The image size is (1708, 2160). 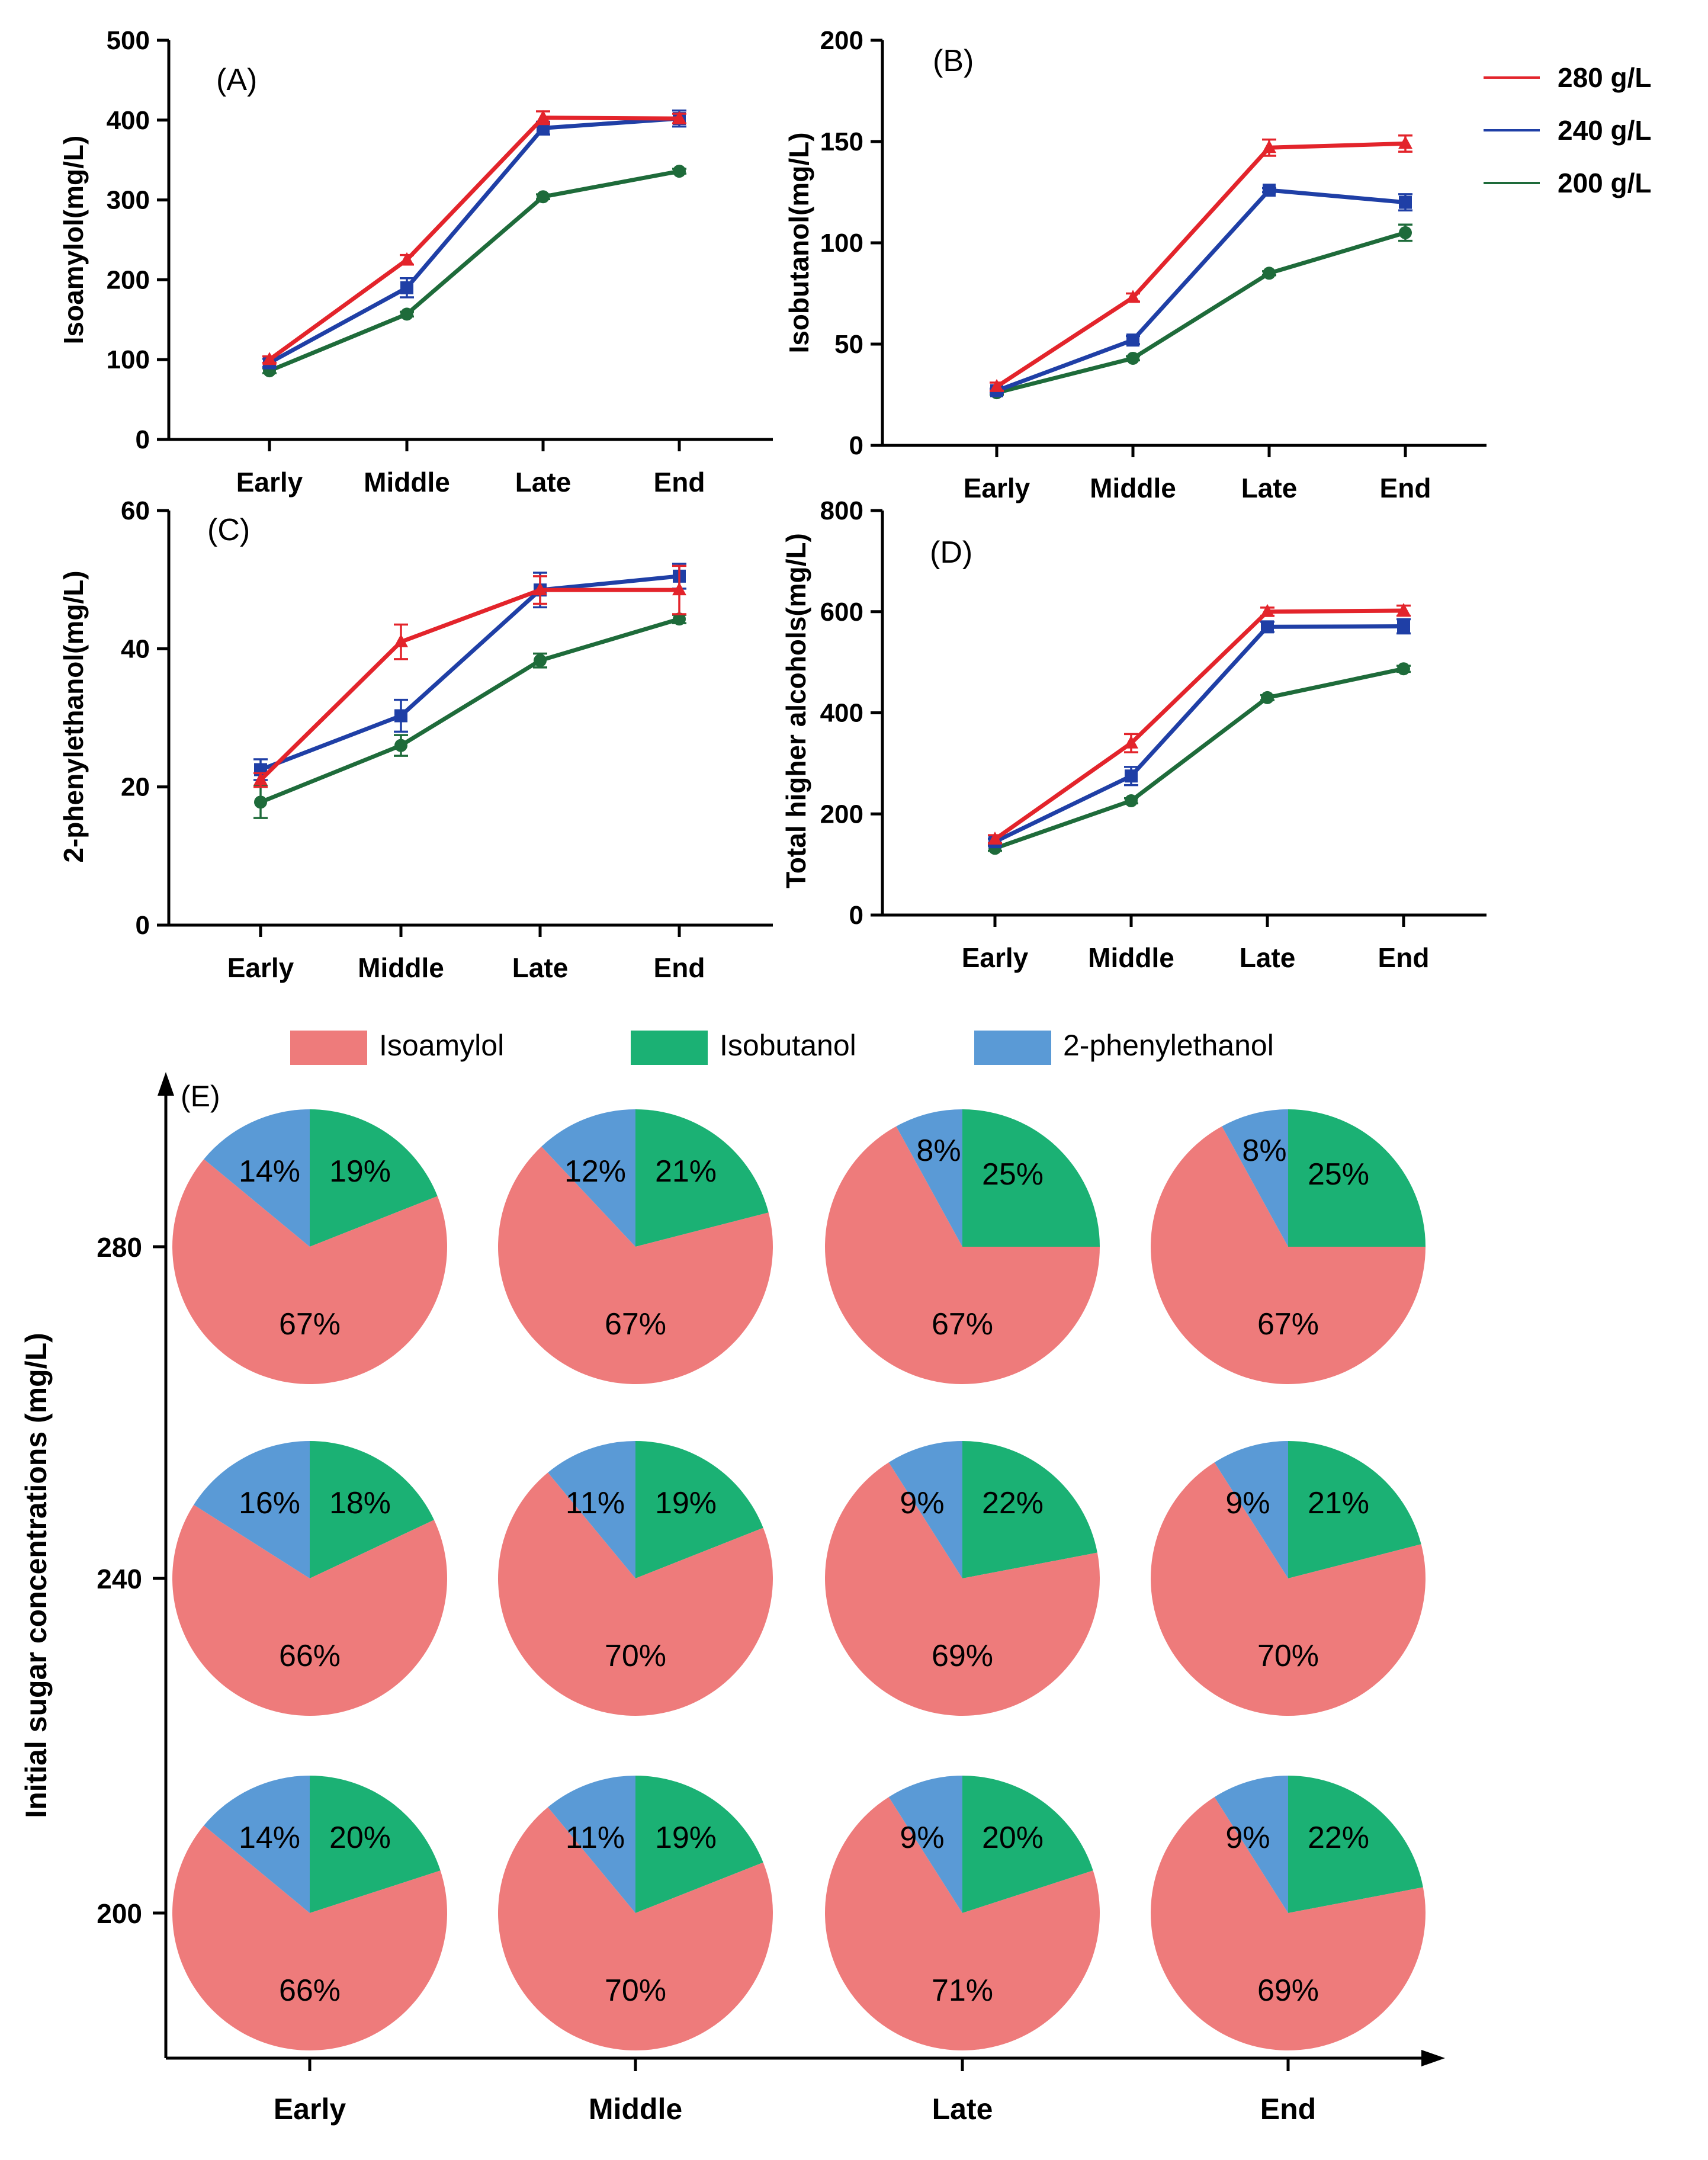 I want to click on pie-label-isobutanol: 25%, so click(x=1338, y=1175).